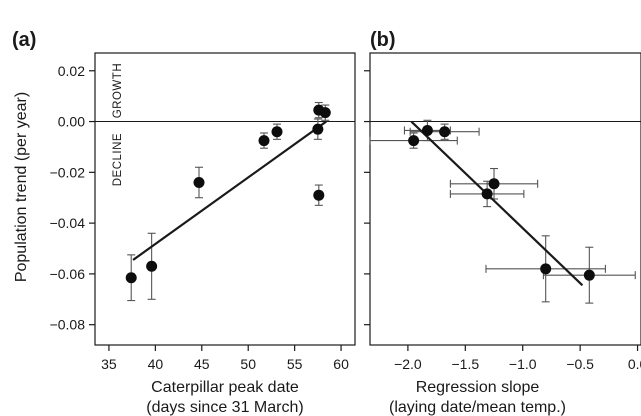 The height and width of the screenshot is (416, 641). I want to click on x-tick-label: 55, so click(295, 364).